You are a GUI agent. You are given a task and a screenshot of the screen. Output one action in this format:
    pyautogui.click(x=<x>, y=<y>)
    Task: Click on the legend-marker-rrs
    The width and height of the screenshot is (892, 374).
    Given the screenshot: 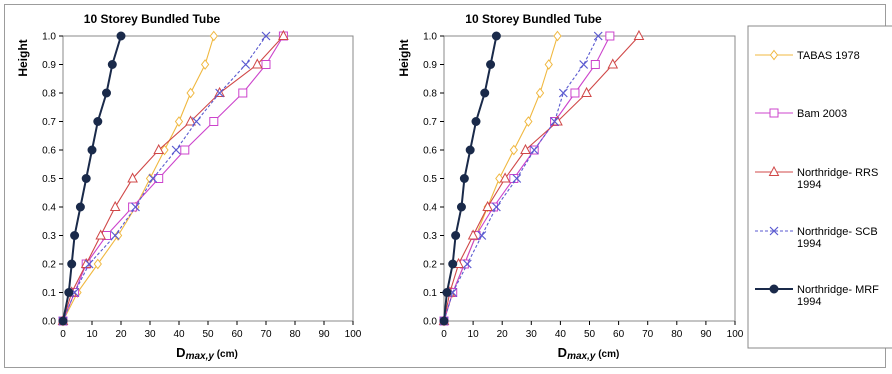 What is the action you would take?
    pyautogui.click(x=774, y=170)
    